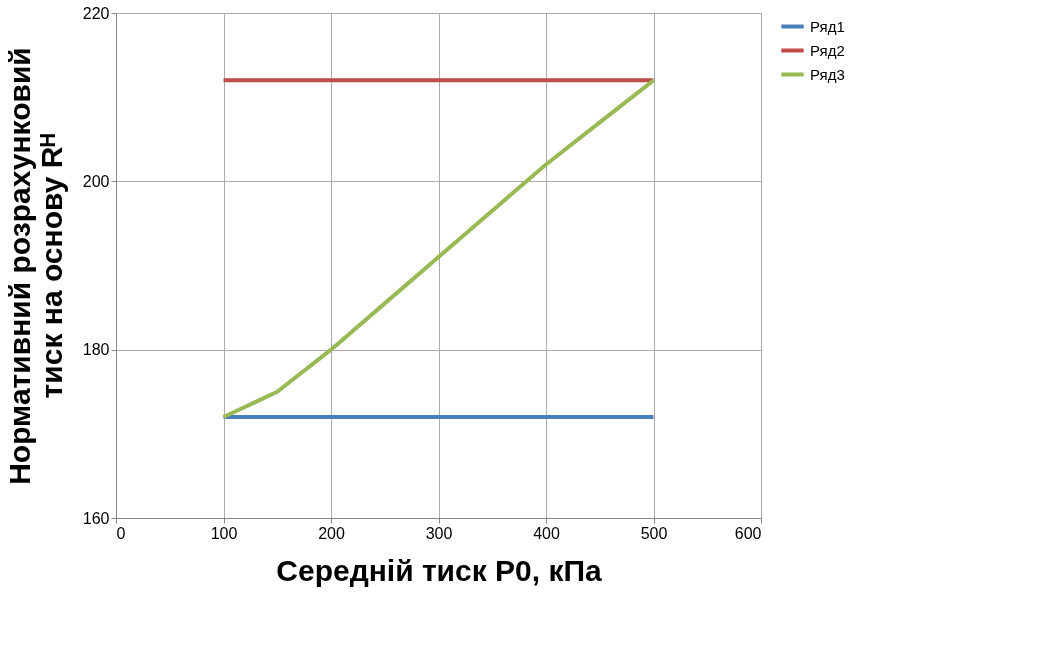  I want to click on x-tick-label: 300, so click(439, 533).